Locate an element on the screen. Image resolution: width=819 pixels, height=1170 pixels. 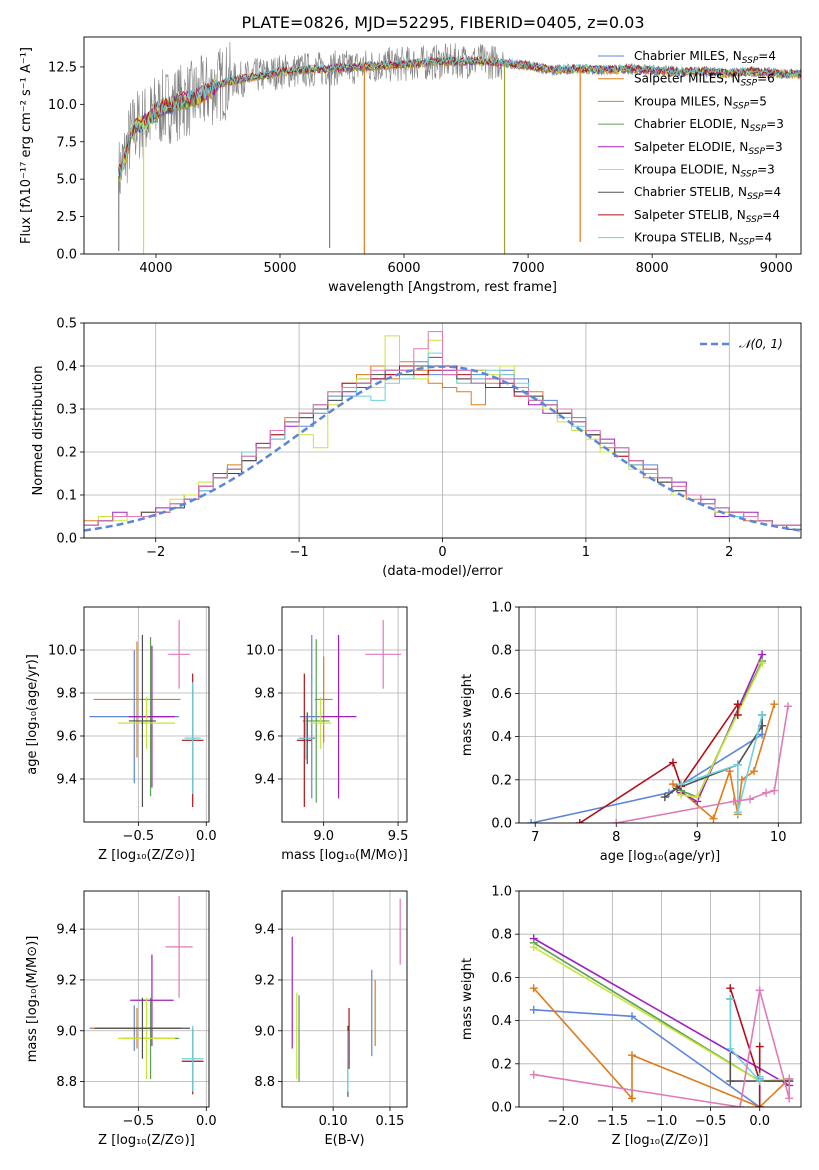
y-axis-label: Normed distribution is located at coordinates (38, 431).